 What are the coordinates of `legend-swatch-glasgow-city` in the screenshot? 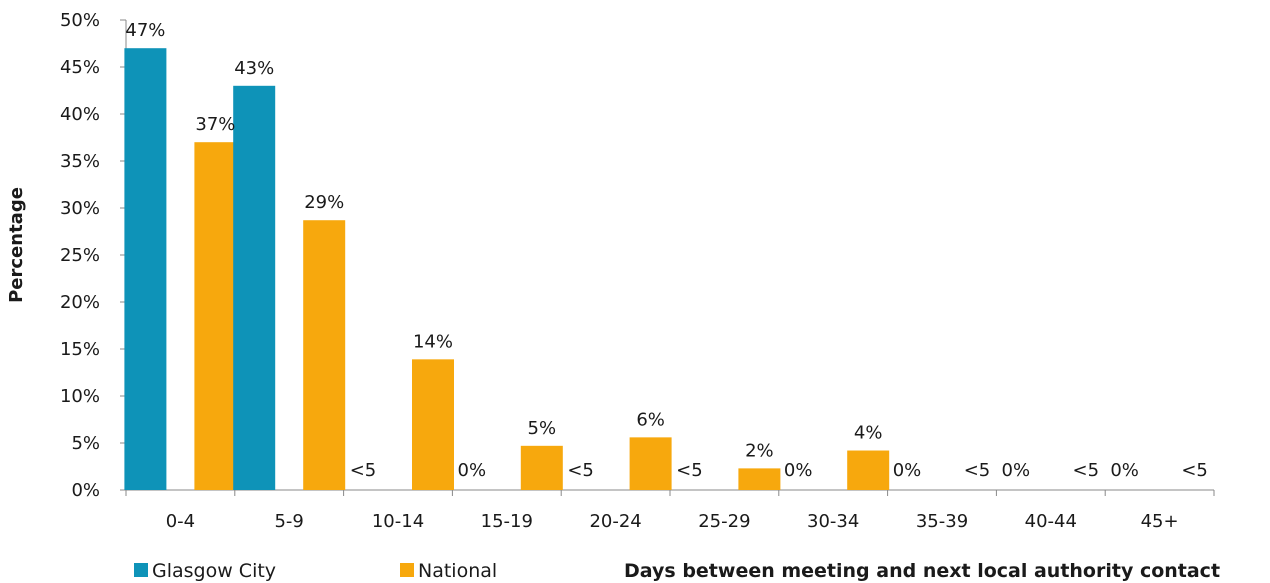 It's located at (141, 570).